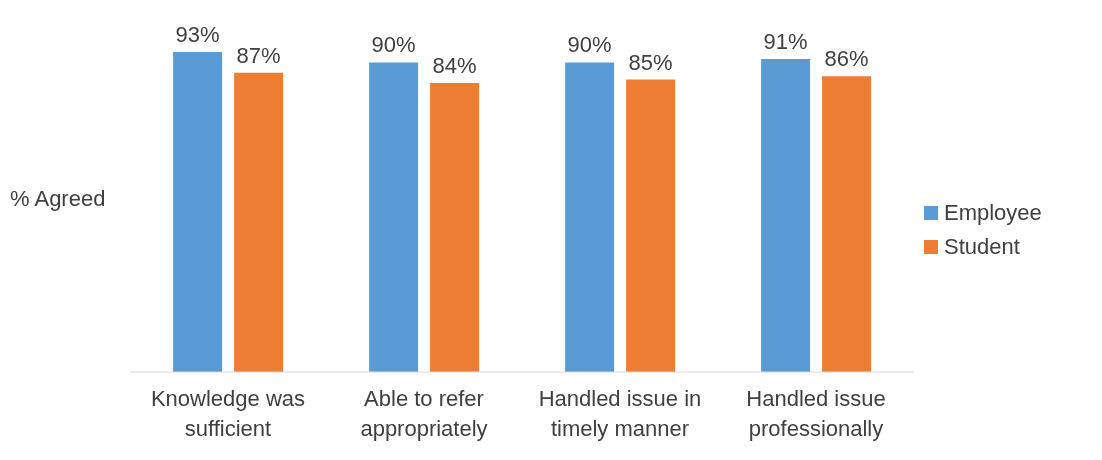 This screenshot has width=1102, height=460. I want to click on data-label: 87%, so click(258, 55).